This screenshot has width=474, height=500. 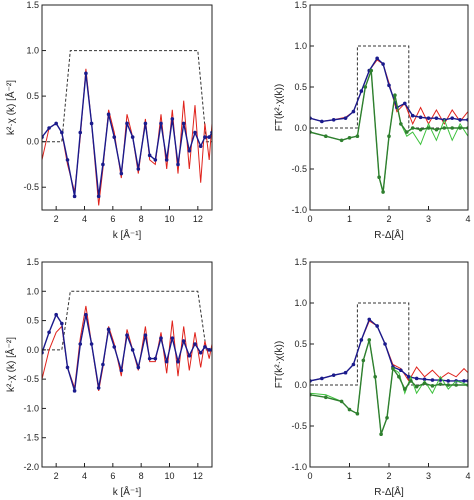 What do you see at coordinates (127, 234) in the screenshot?
I see `x-axis-label: k [Å⁻¹]` at bounding box center [127, 234].